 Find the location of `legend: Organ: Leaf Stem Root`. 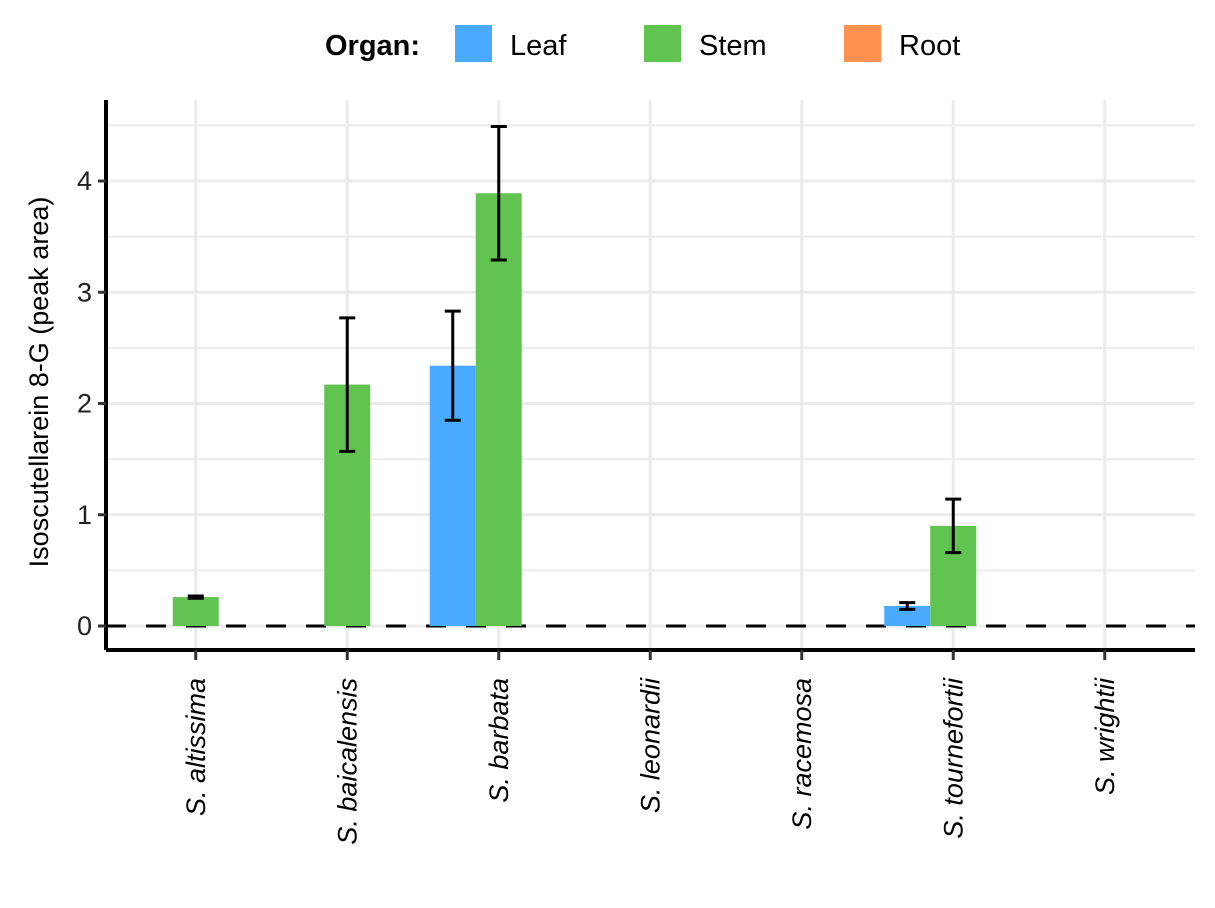

legend: Organ: Leaf Stem Root is located at coordinates (642, 43).